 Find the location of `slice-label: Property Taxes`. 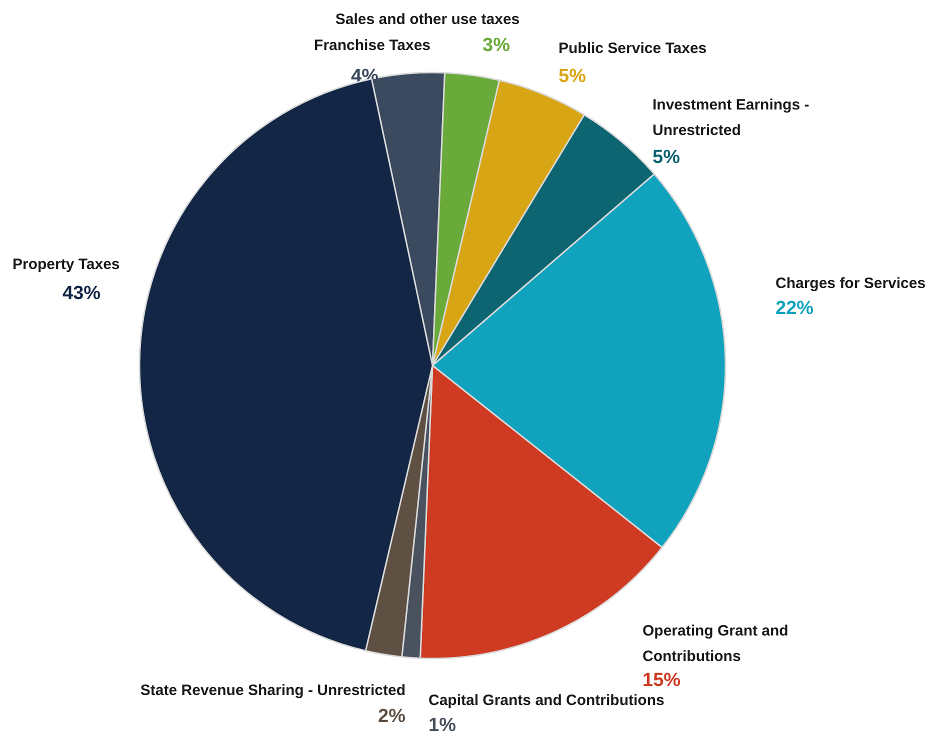

slice-label: Property Taxes is located at coordinates (66, 264).